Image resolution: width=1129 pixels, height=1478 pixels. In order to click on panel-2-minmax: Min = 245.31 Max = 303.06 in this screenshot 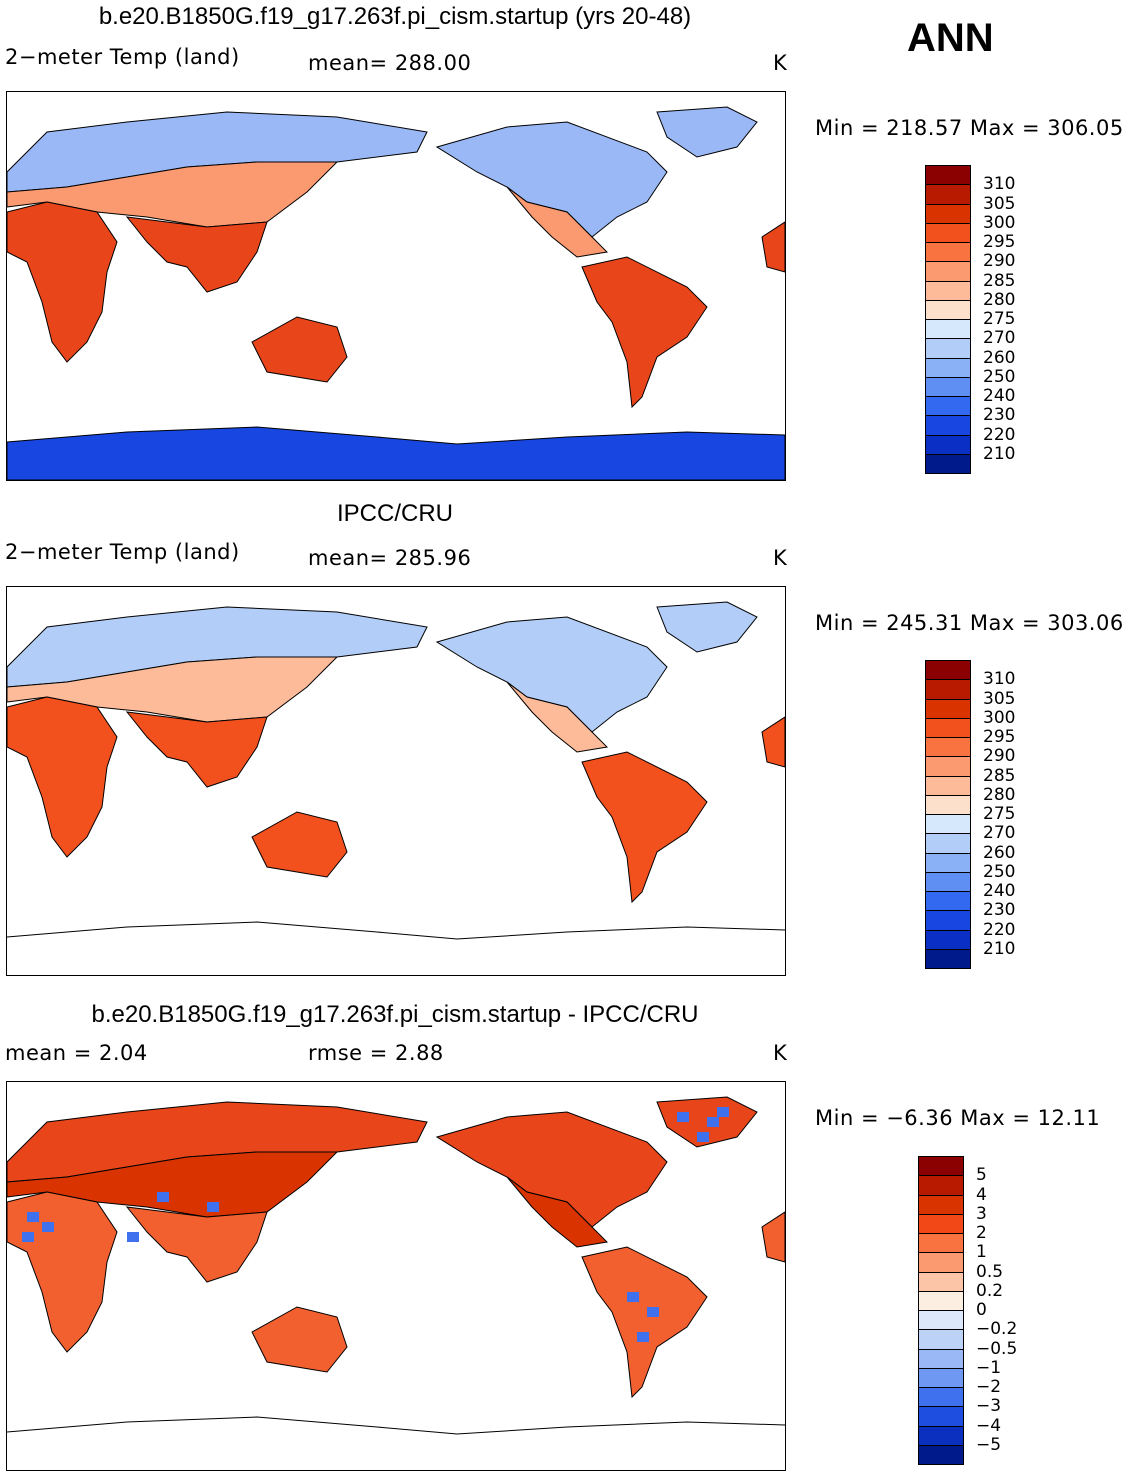, I will do `click(969, 623)`.